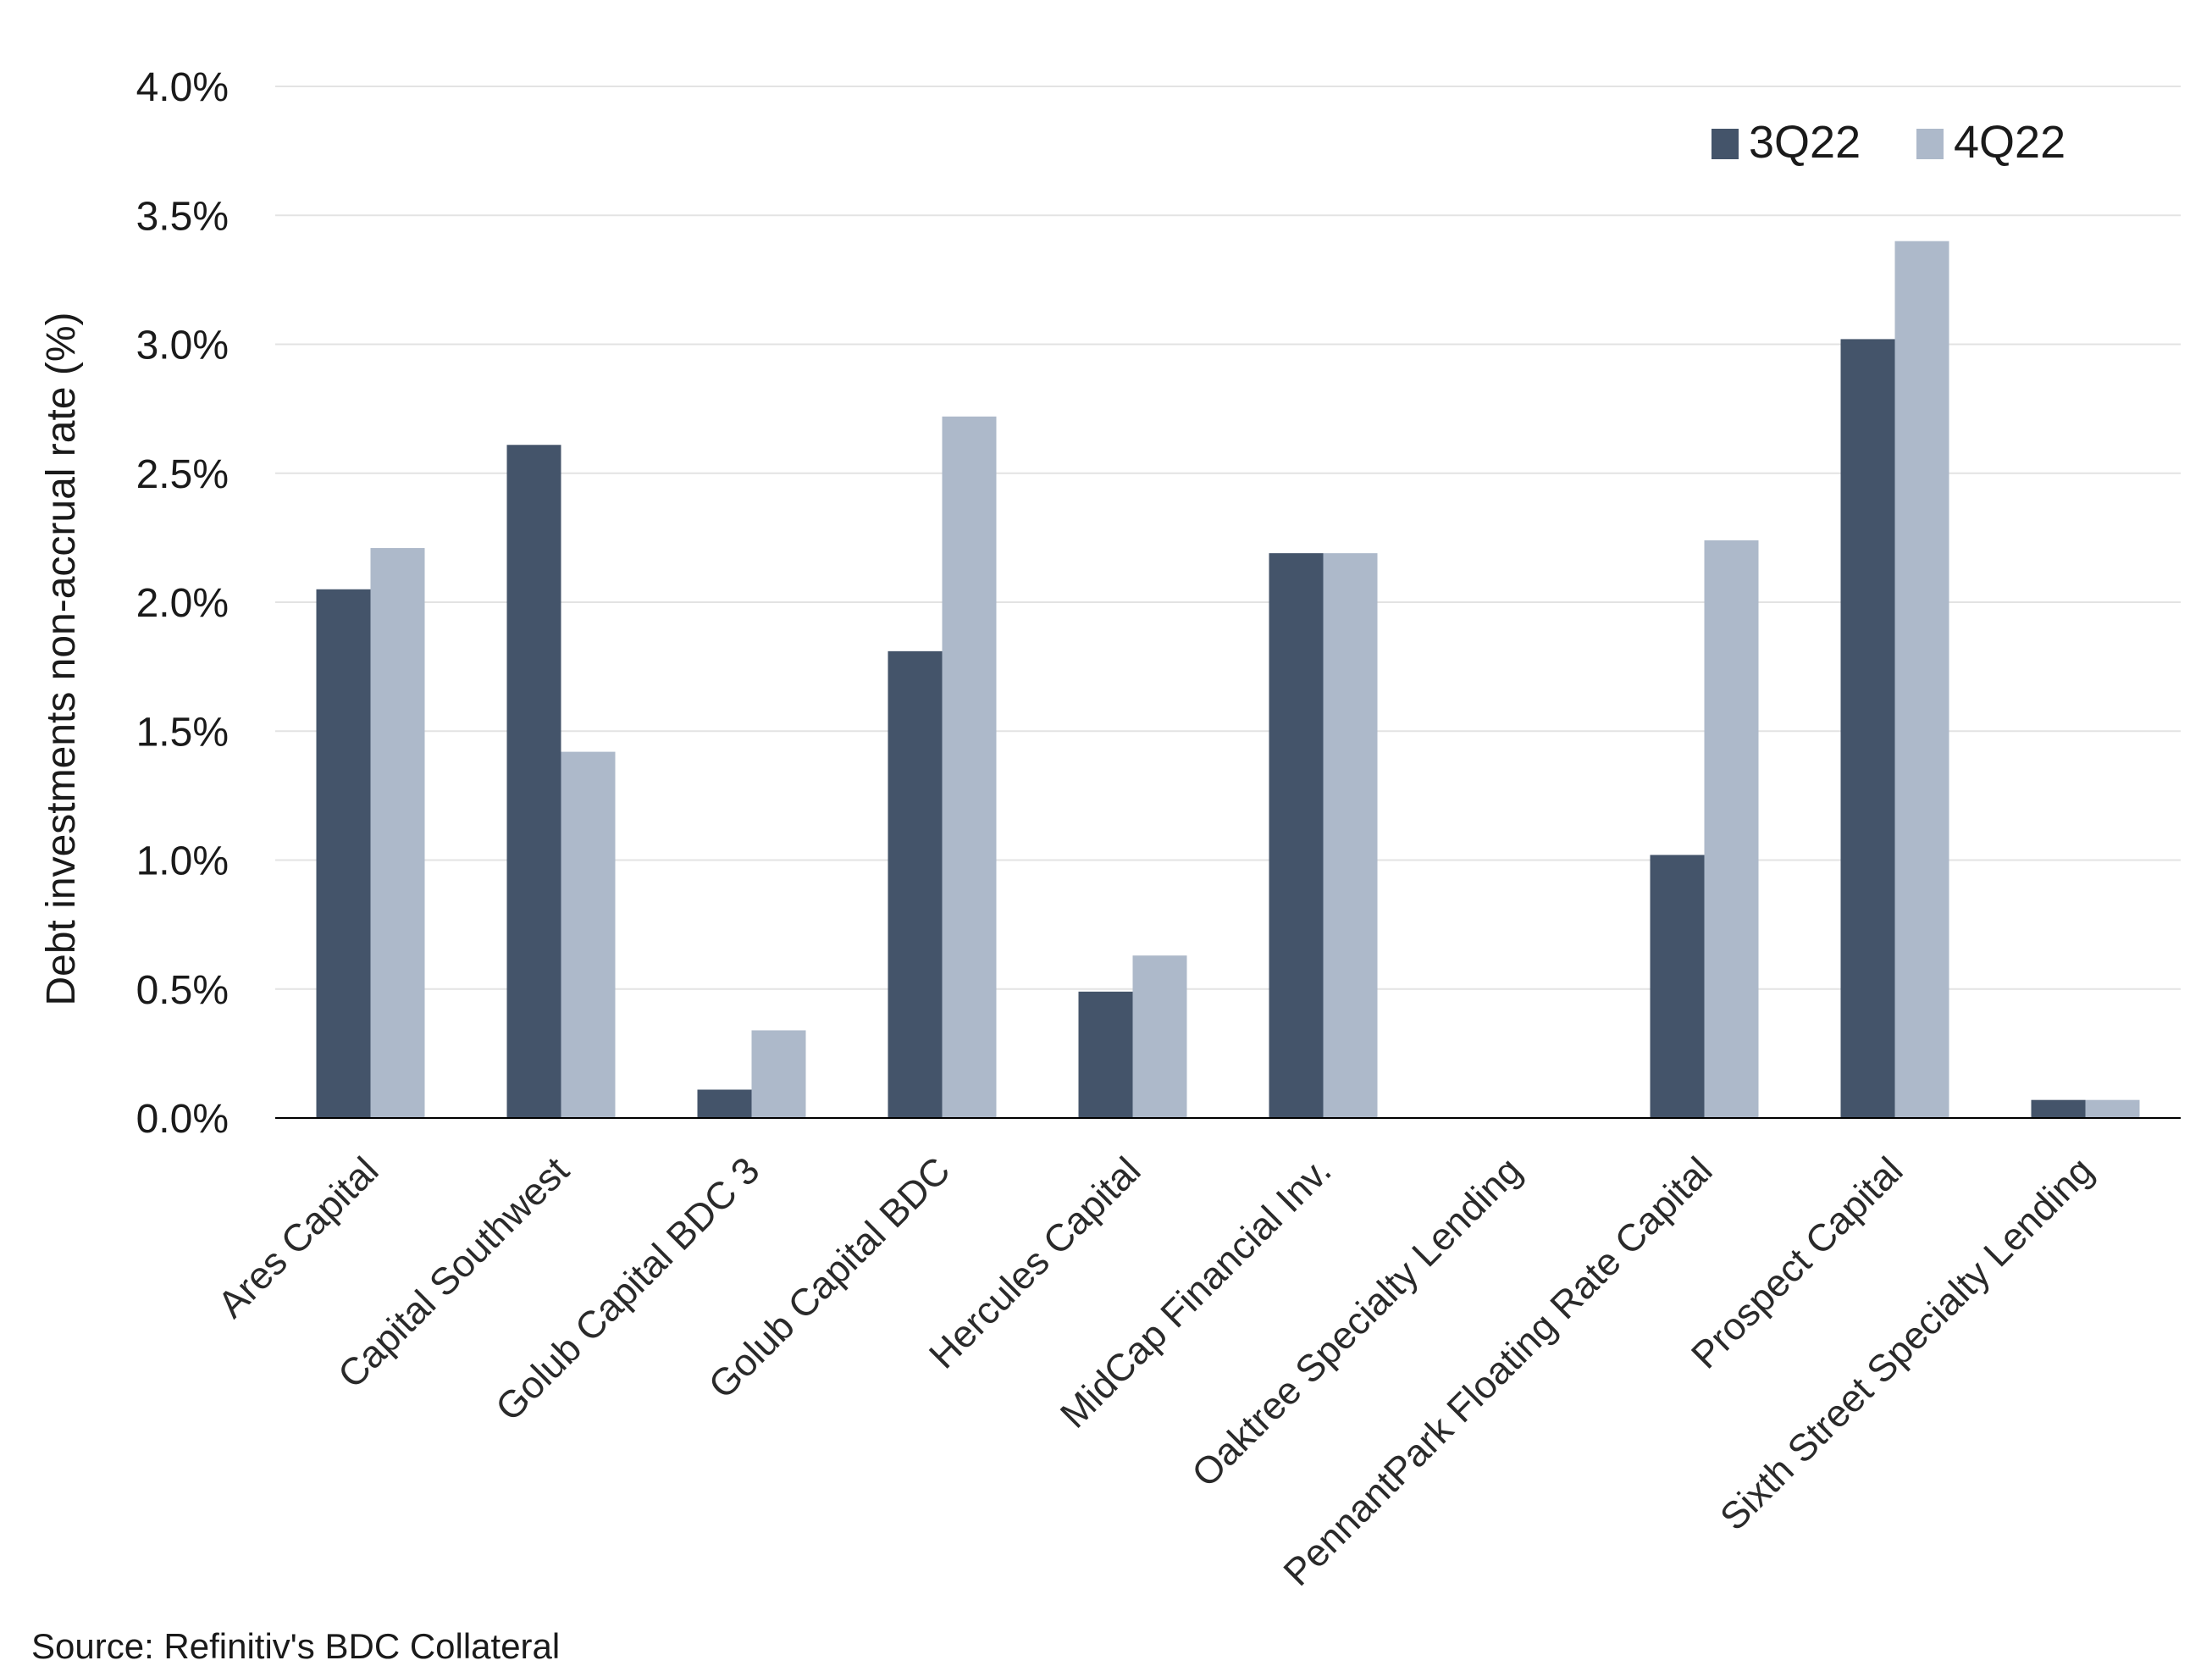 Image resolution: width=2212 pixels, height=1677 pixels. What do you see at coordinates (1356, 1321) in the screenshot?
I see `x-tick-label: Oaktree Specialty Lending` at bounding box center [1356, 1321].